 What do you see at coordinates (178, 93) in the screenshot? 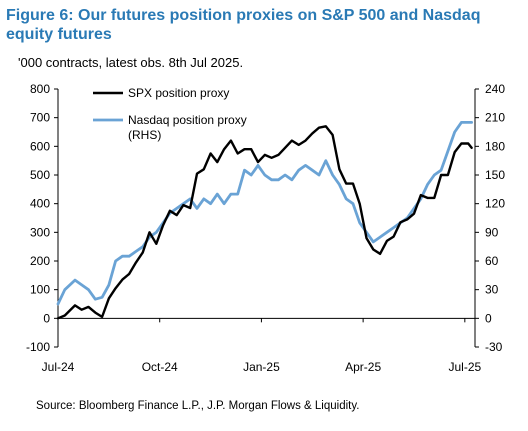
I see `legend-label-spx: SPX position proxy` at bounding box center [178, 93].